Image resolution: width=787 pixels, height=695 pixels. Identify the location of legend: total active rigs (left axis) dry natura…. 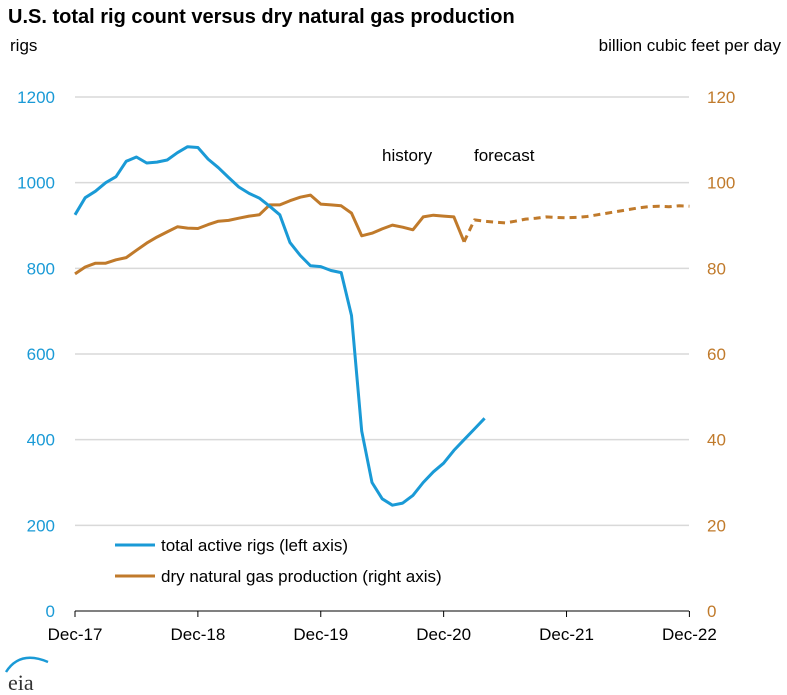
(278, 561).